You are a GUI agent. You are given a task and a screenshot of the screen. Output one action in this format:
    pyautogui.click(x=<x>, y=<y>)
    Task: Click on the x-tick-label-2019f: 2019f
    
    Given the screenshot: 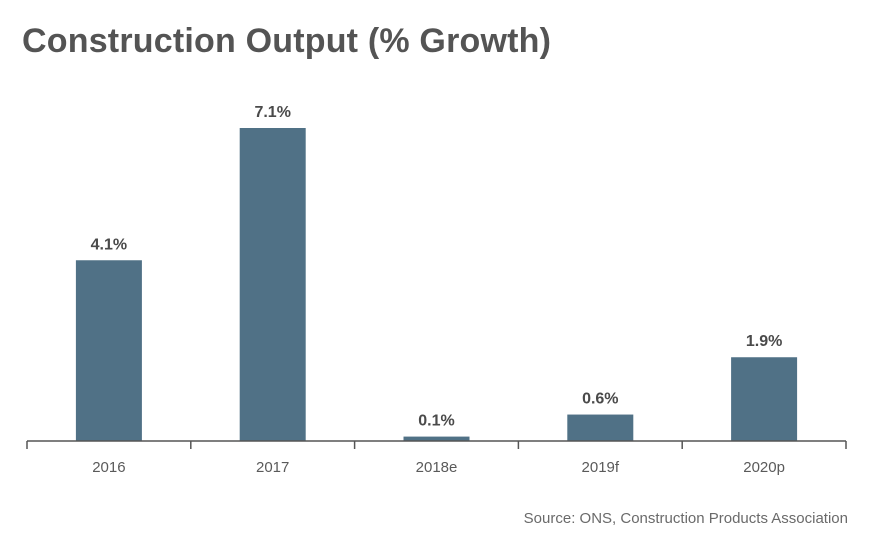 What is the action you would take?
    pyautogui.click(x=601, y=467)
    